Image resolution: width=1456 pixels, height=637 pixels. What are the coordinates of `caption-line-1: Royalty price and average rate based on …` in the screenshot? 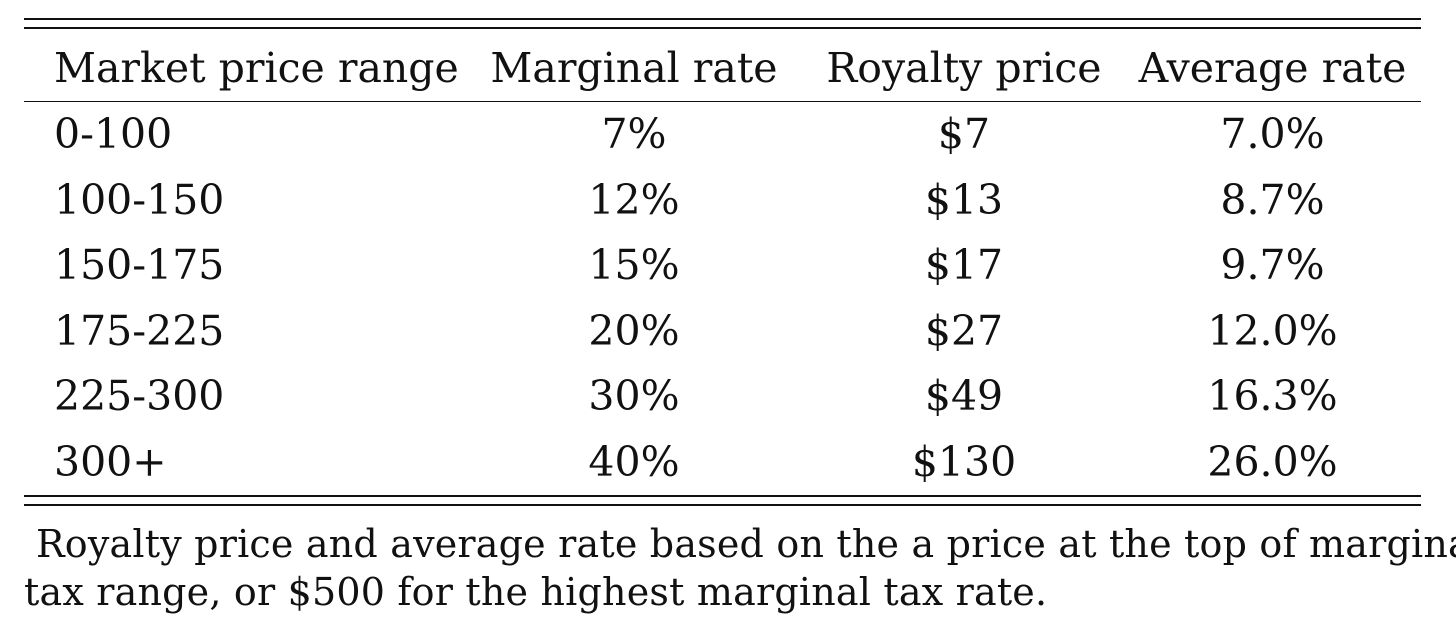 It's located at (746, 544).